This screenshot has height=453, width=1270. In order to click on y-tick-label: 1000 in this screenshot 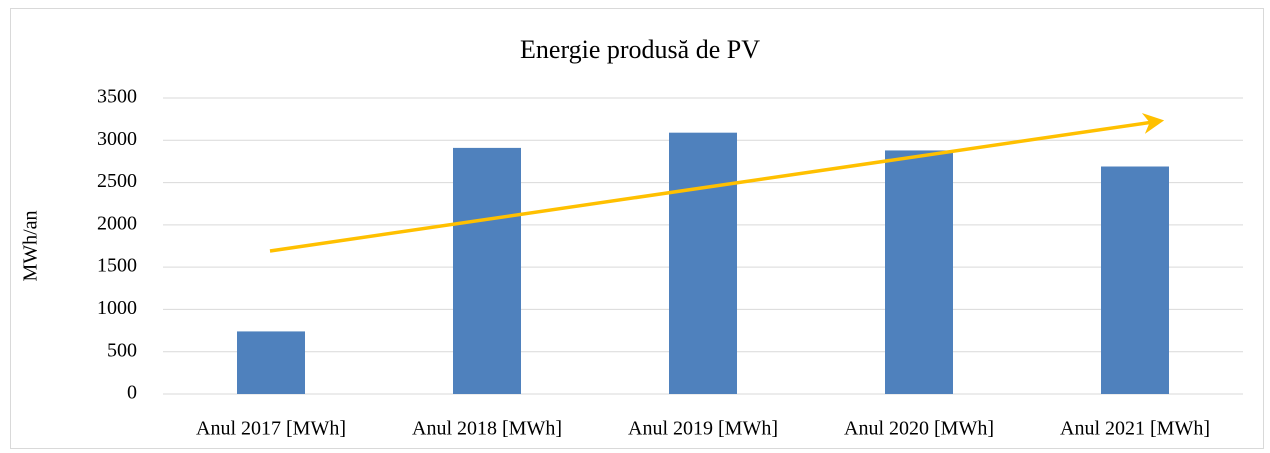, I will do `click(117, 308)`.